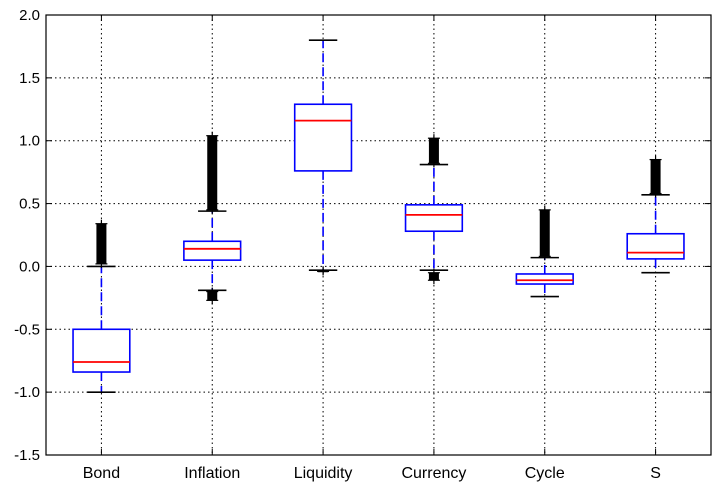 This screenshot has height=486, width=717. What do you see at coordinates (29, 266) in the screenshot?
I see `y-tick-label: 0.0` at bounding box center [29, 266].